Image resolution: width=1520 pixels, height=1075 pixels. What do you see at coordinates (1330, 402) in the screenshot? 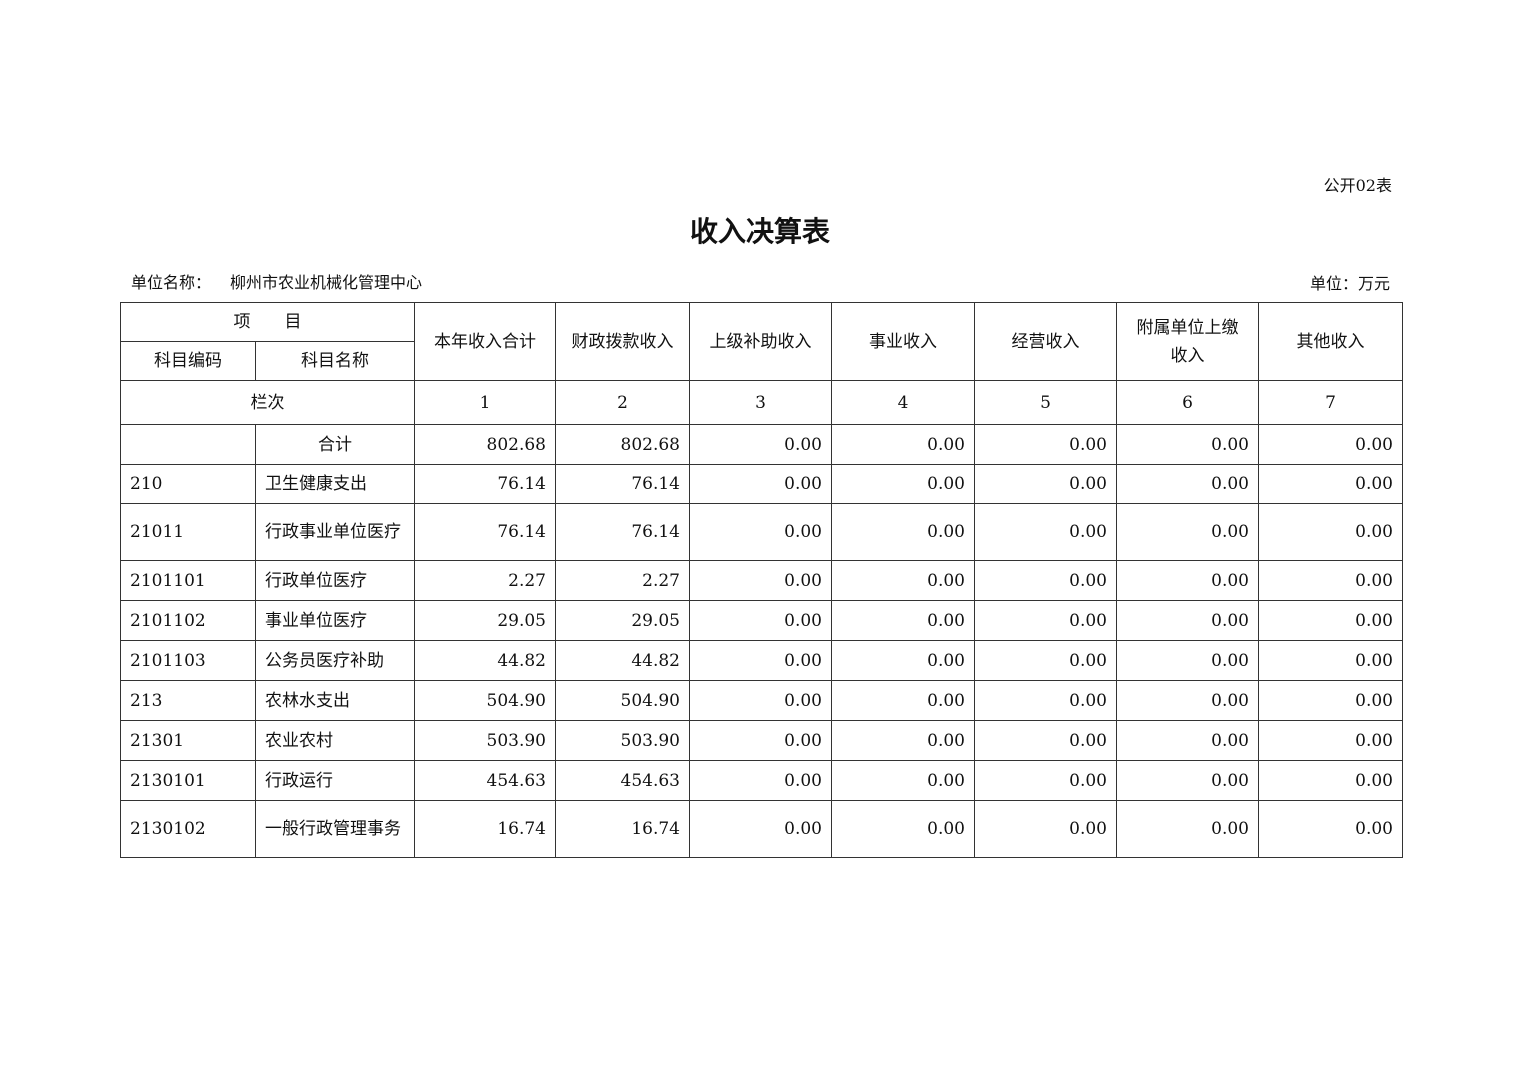
I see `column-index: 7` at bounding box center [1330, 402].